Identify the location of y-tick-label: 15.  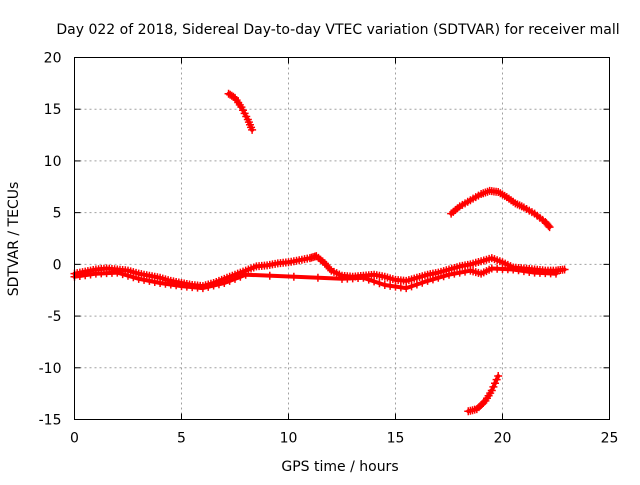
(53, 110).